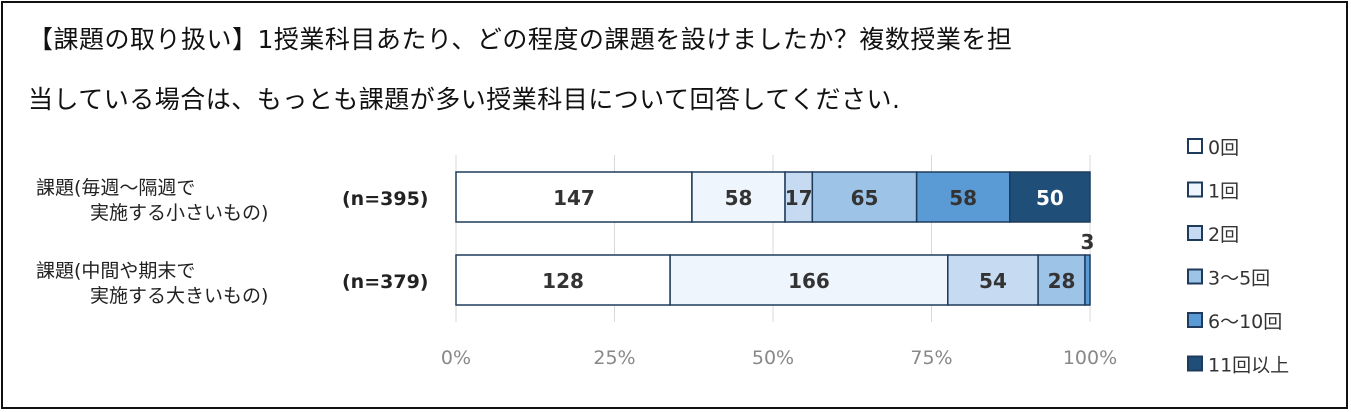  What do you see at coordinates (520, 39) in the screenshot?
I see `chart-title-line-1: 【課題の取り扱い】1授業科目あたり、どの程度の課題を設けましたか？複数授業を担` at bounding box center [520, 39].